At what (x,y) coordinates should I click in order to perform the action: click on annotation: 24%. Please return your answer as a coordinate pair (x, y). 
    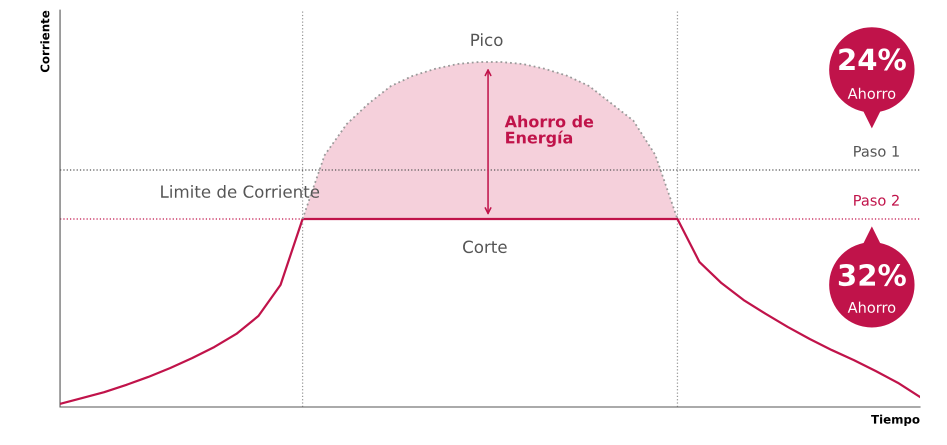
    Looking at the image, I should click on (872, 59).